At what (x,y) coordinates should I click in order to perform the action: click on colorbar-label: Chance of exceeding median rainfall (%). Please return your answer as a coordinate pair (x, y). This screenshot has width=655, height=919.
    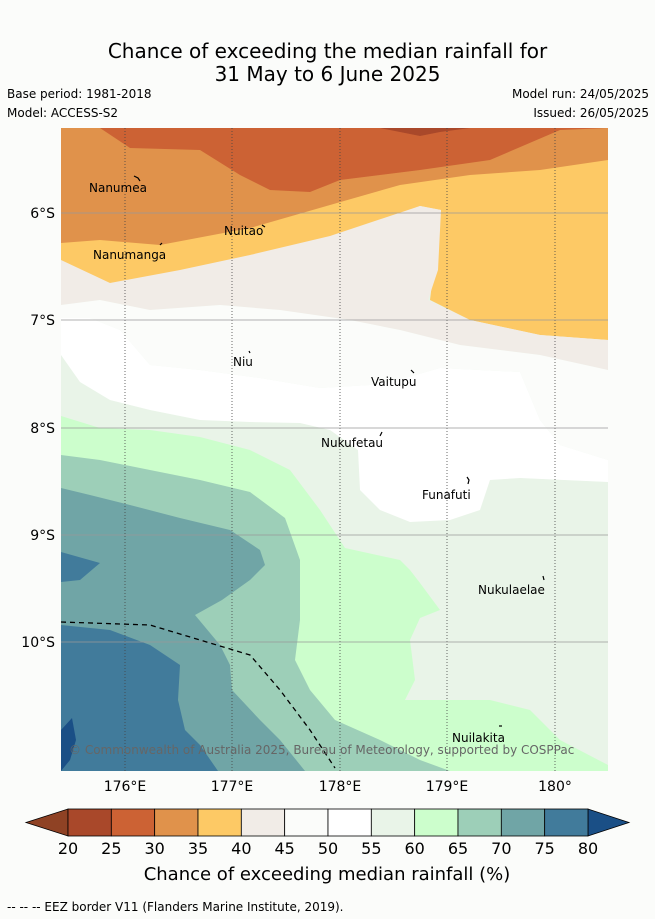
    Looking at the image, I should click on (327, 874).